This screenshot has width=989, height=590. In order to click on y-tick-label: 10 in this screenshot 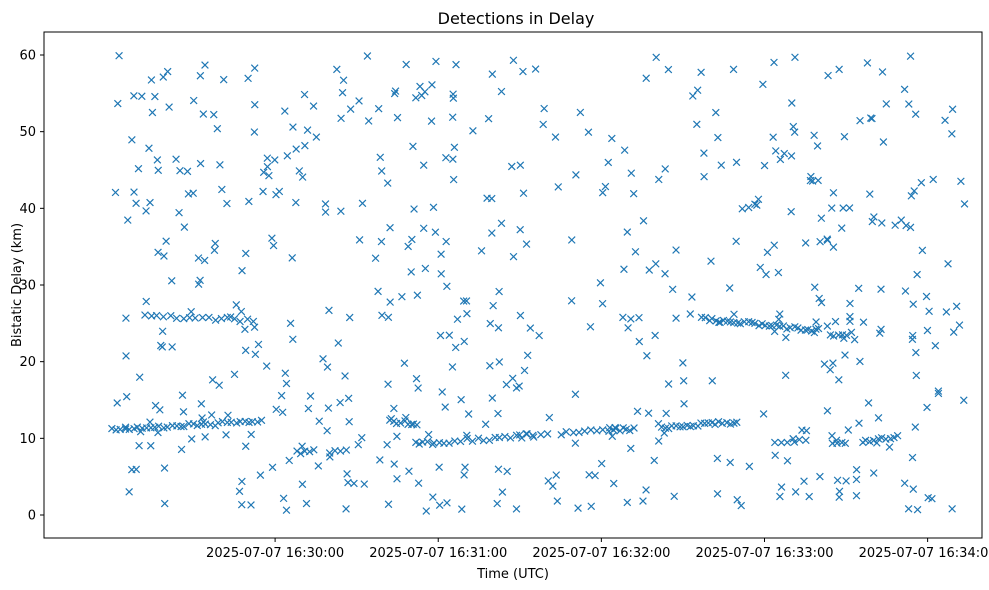, I will do `click(27, 439)`.